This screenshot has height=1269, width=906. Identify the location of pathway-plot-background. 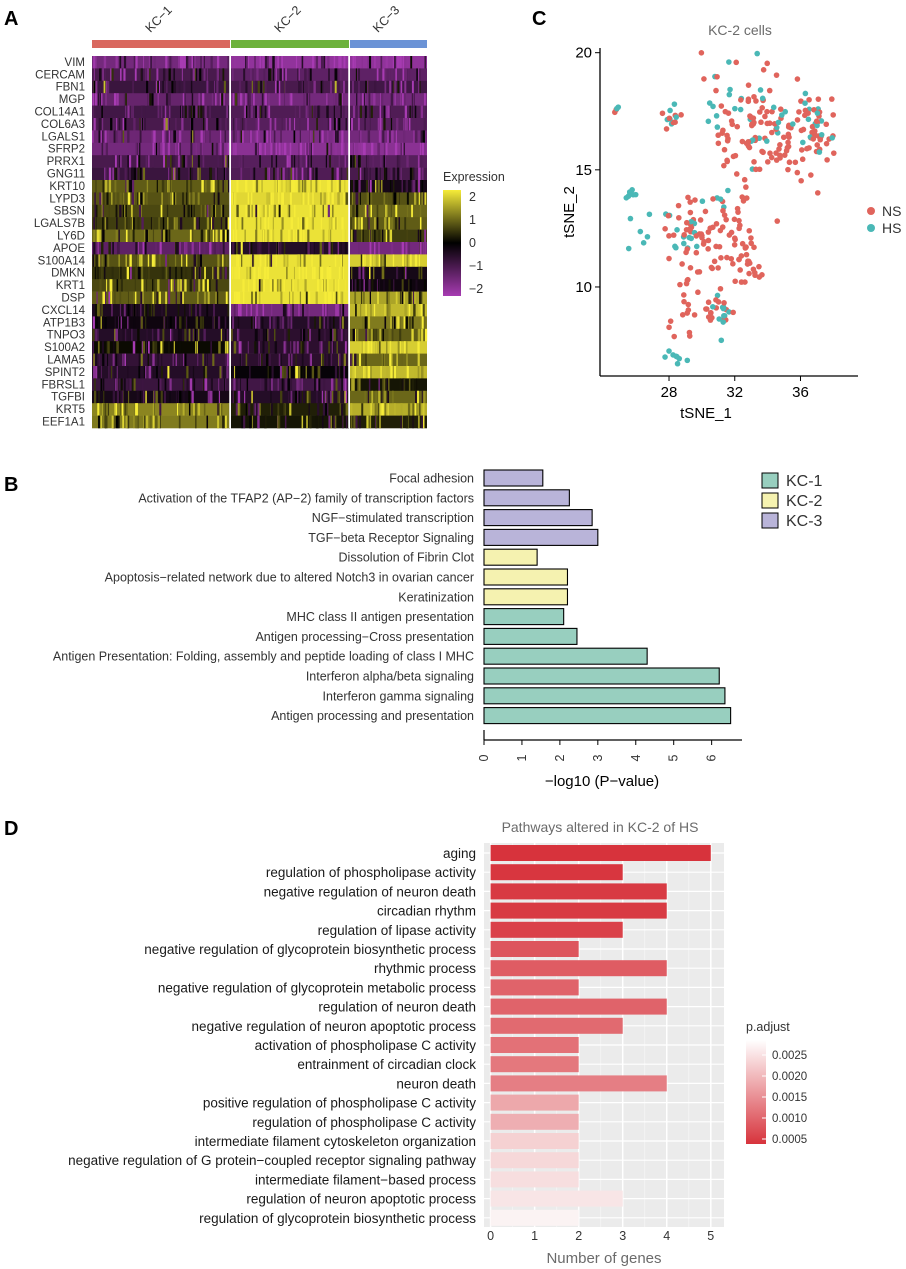
(604, 1035).